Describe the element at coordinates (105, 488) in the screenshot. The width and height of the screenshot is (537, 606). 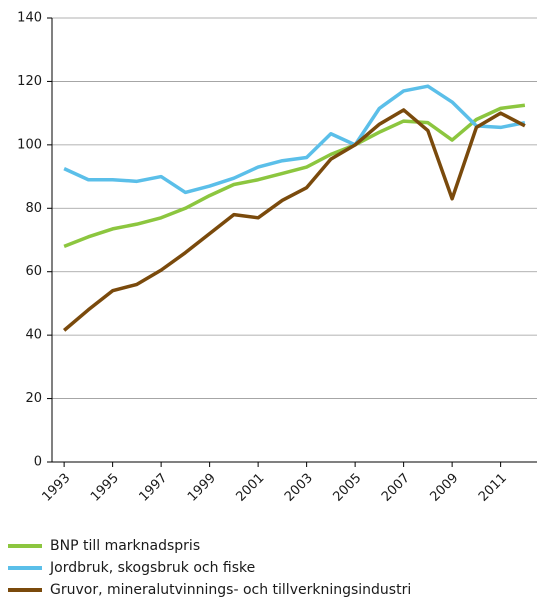
I see `x-tick-label: 1995` at that location.